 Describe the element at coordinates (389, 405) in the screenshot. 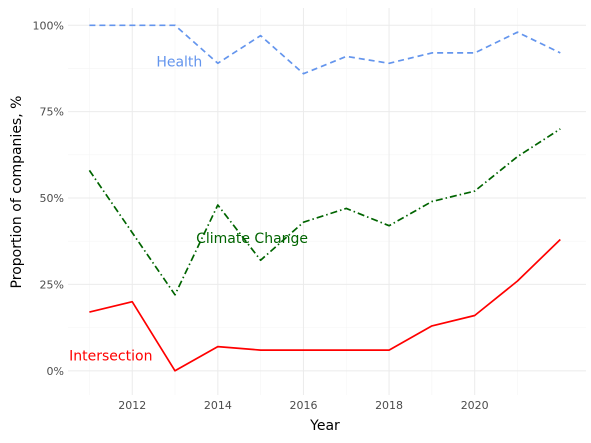

I see `x-tick-label: 2018` at that location.